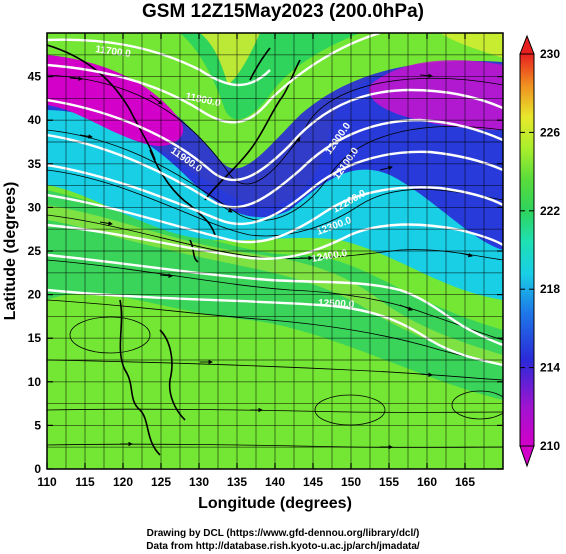  I want to click on x-tick-label: 160, so click(427, 482).